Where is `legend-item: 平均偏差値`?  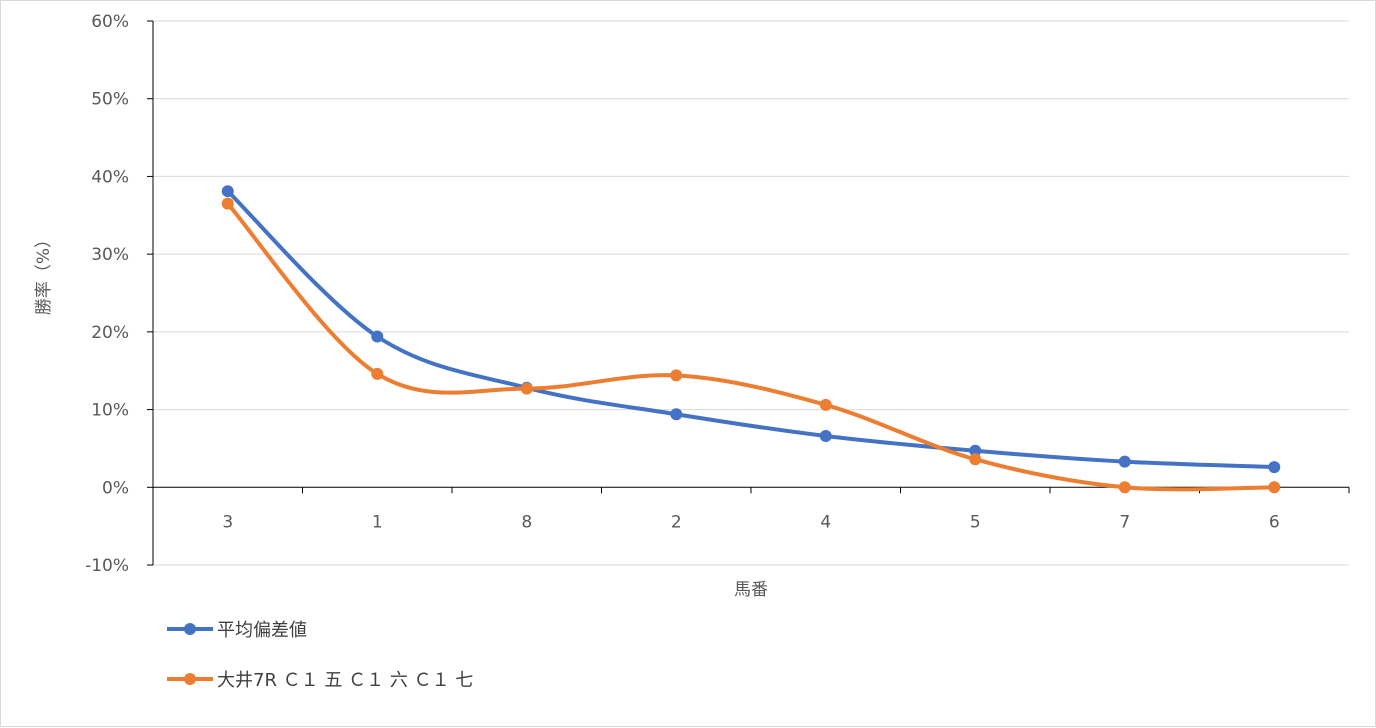
legend-item: 平均偏差値 is located at coordinates (237, 630).